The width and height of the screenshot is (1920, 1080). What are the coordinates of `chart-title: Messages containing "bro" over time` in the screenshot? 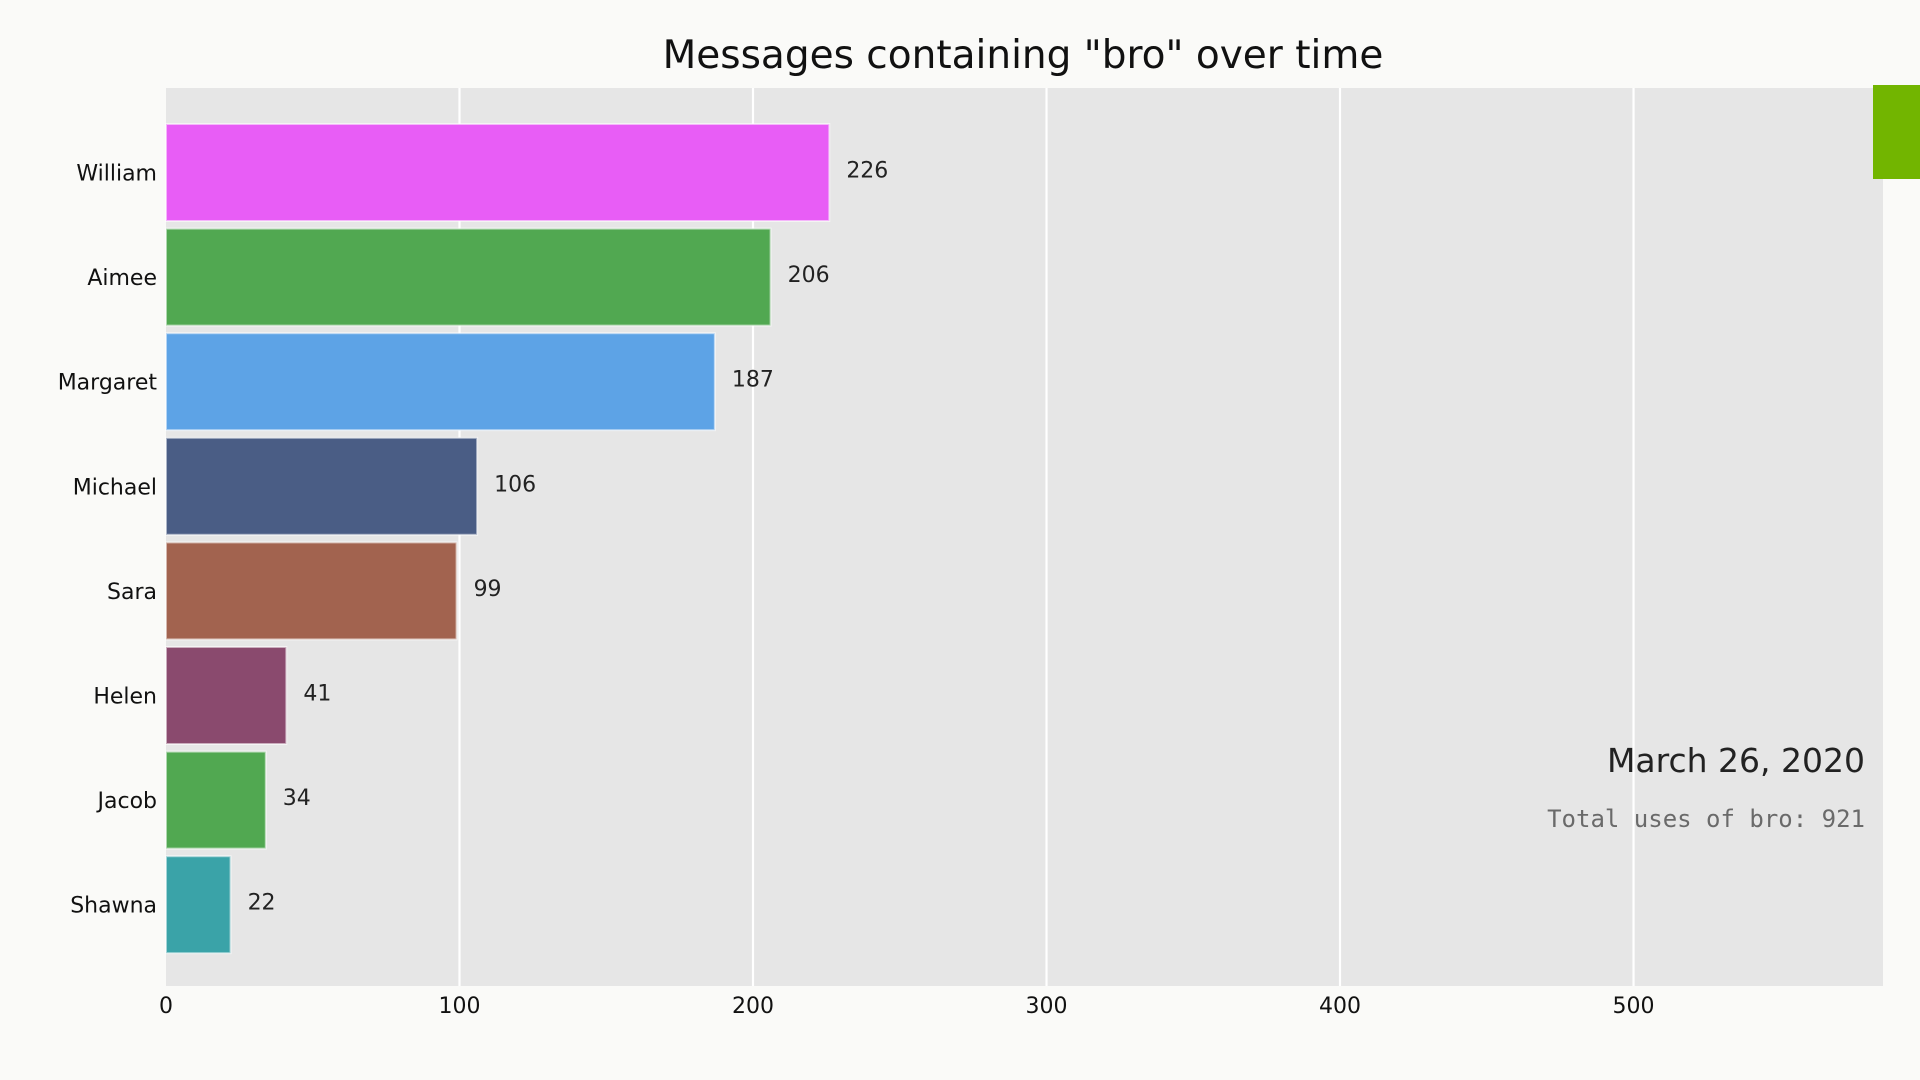 It's located at (1023, 55).